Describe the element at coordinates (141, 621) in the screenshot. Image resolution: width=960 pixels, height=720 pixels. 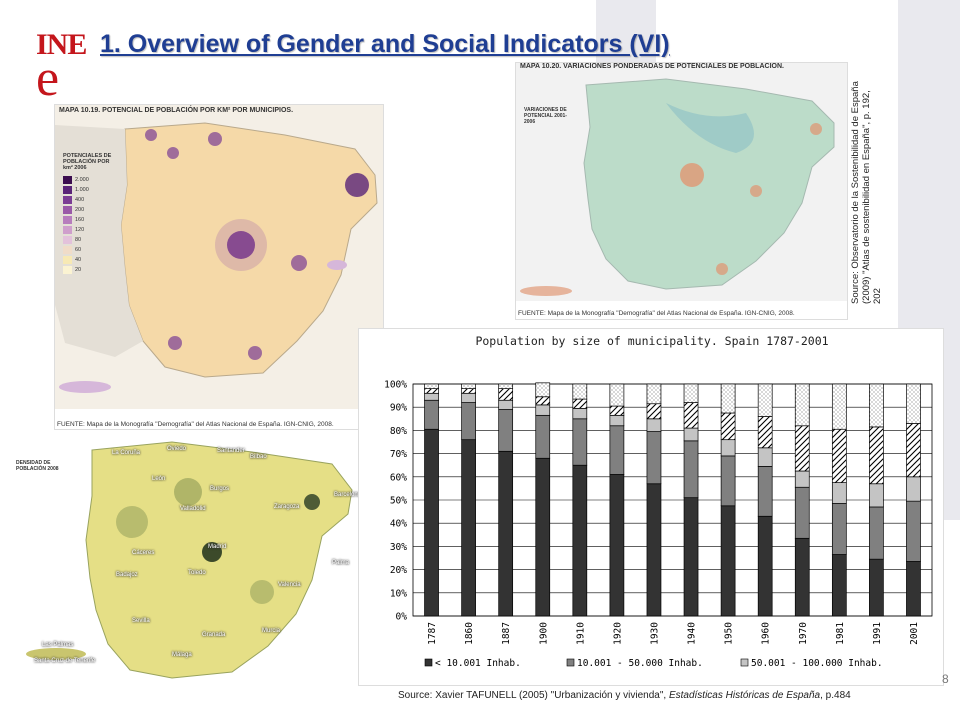
I see `map-city-label: Sevilla` at that location.